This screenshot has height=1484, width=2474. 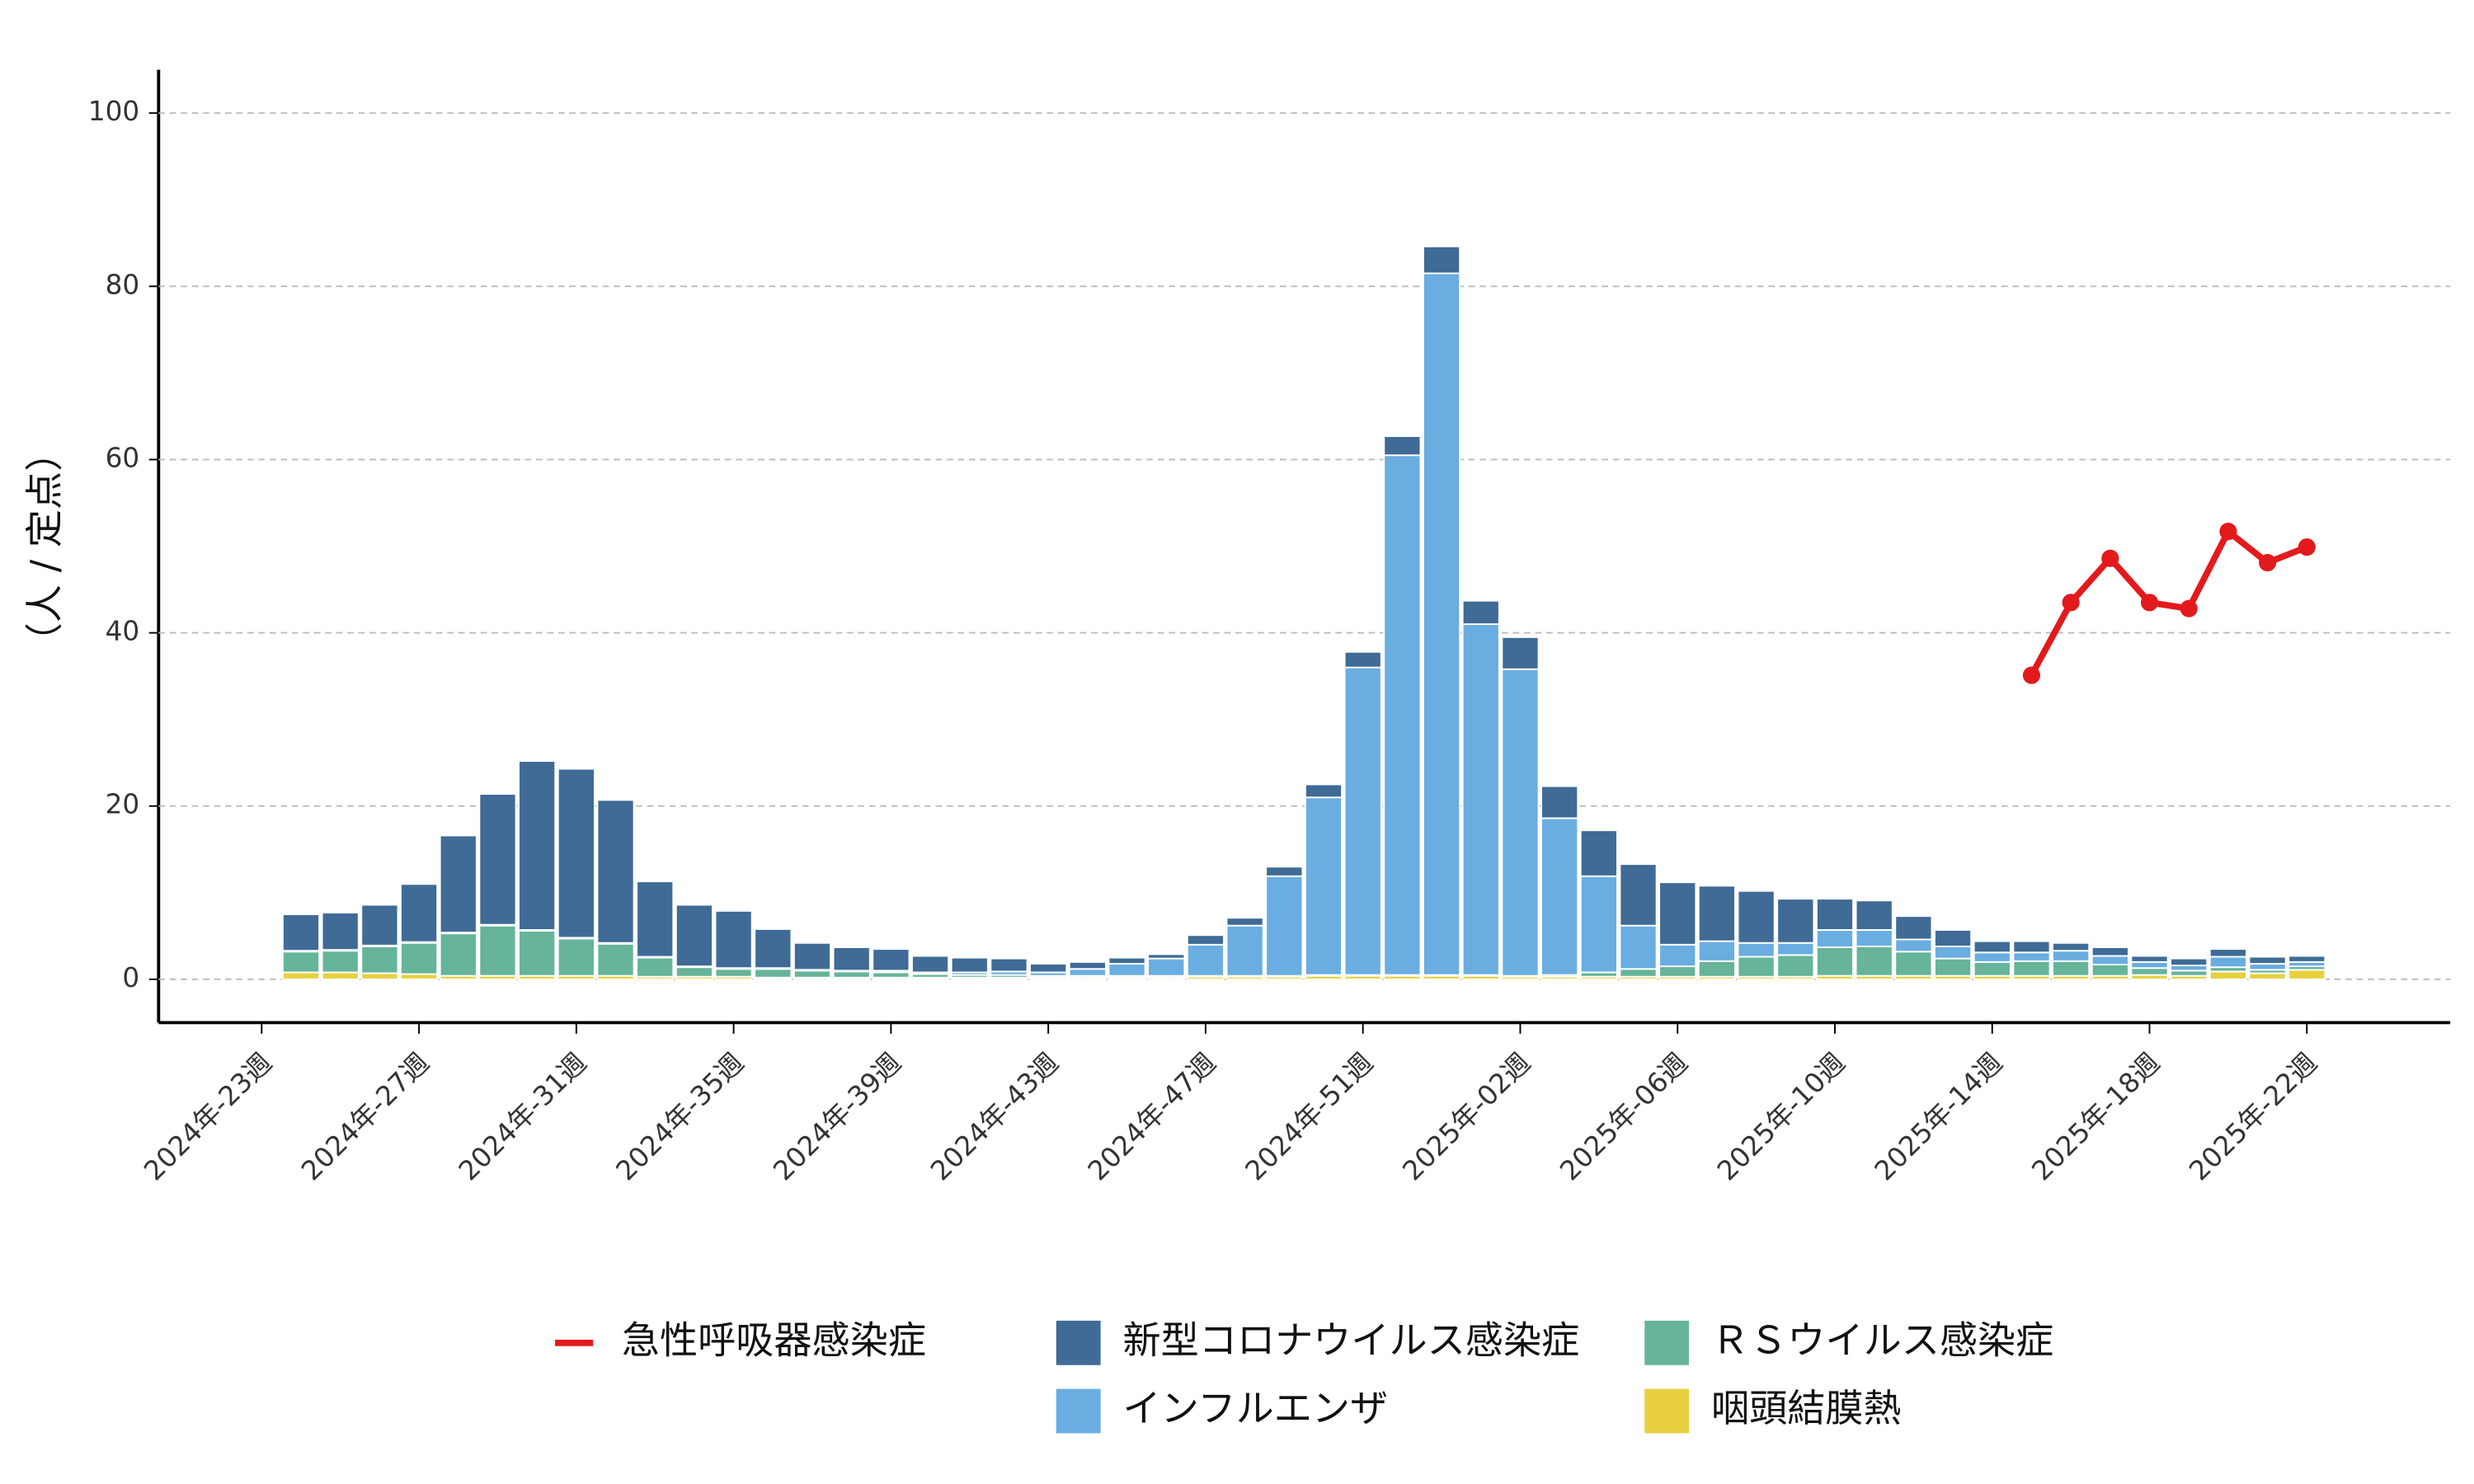 What do you see at coordinates (365, 1117) in the screenshot?
I see `x-tick-label: 2024年-27週` at bounding box center [365, 1117].